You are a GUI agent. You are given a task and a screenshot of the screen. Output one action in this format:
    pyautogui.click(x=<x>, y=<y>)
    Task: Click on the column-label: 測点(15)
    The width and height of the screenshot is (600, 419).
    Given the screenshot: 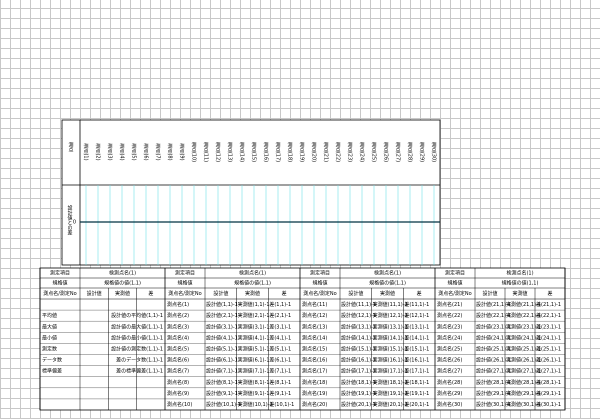 What is the action you would take?
    pyautogui.click(x=254, y=151)
    